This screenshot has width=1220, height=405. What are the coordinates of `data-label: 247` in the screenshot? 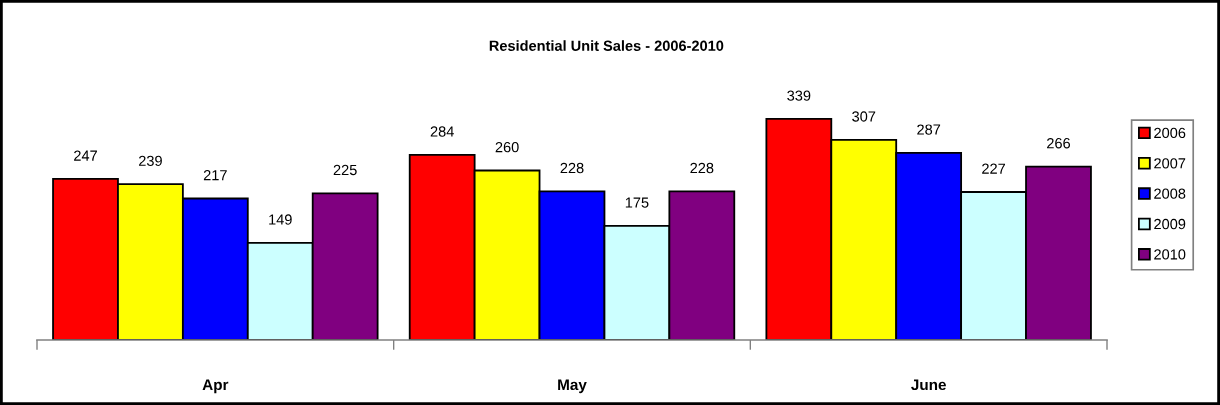 It's located at (85, 155).